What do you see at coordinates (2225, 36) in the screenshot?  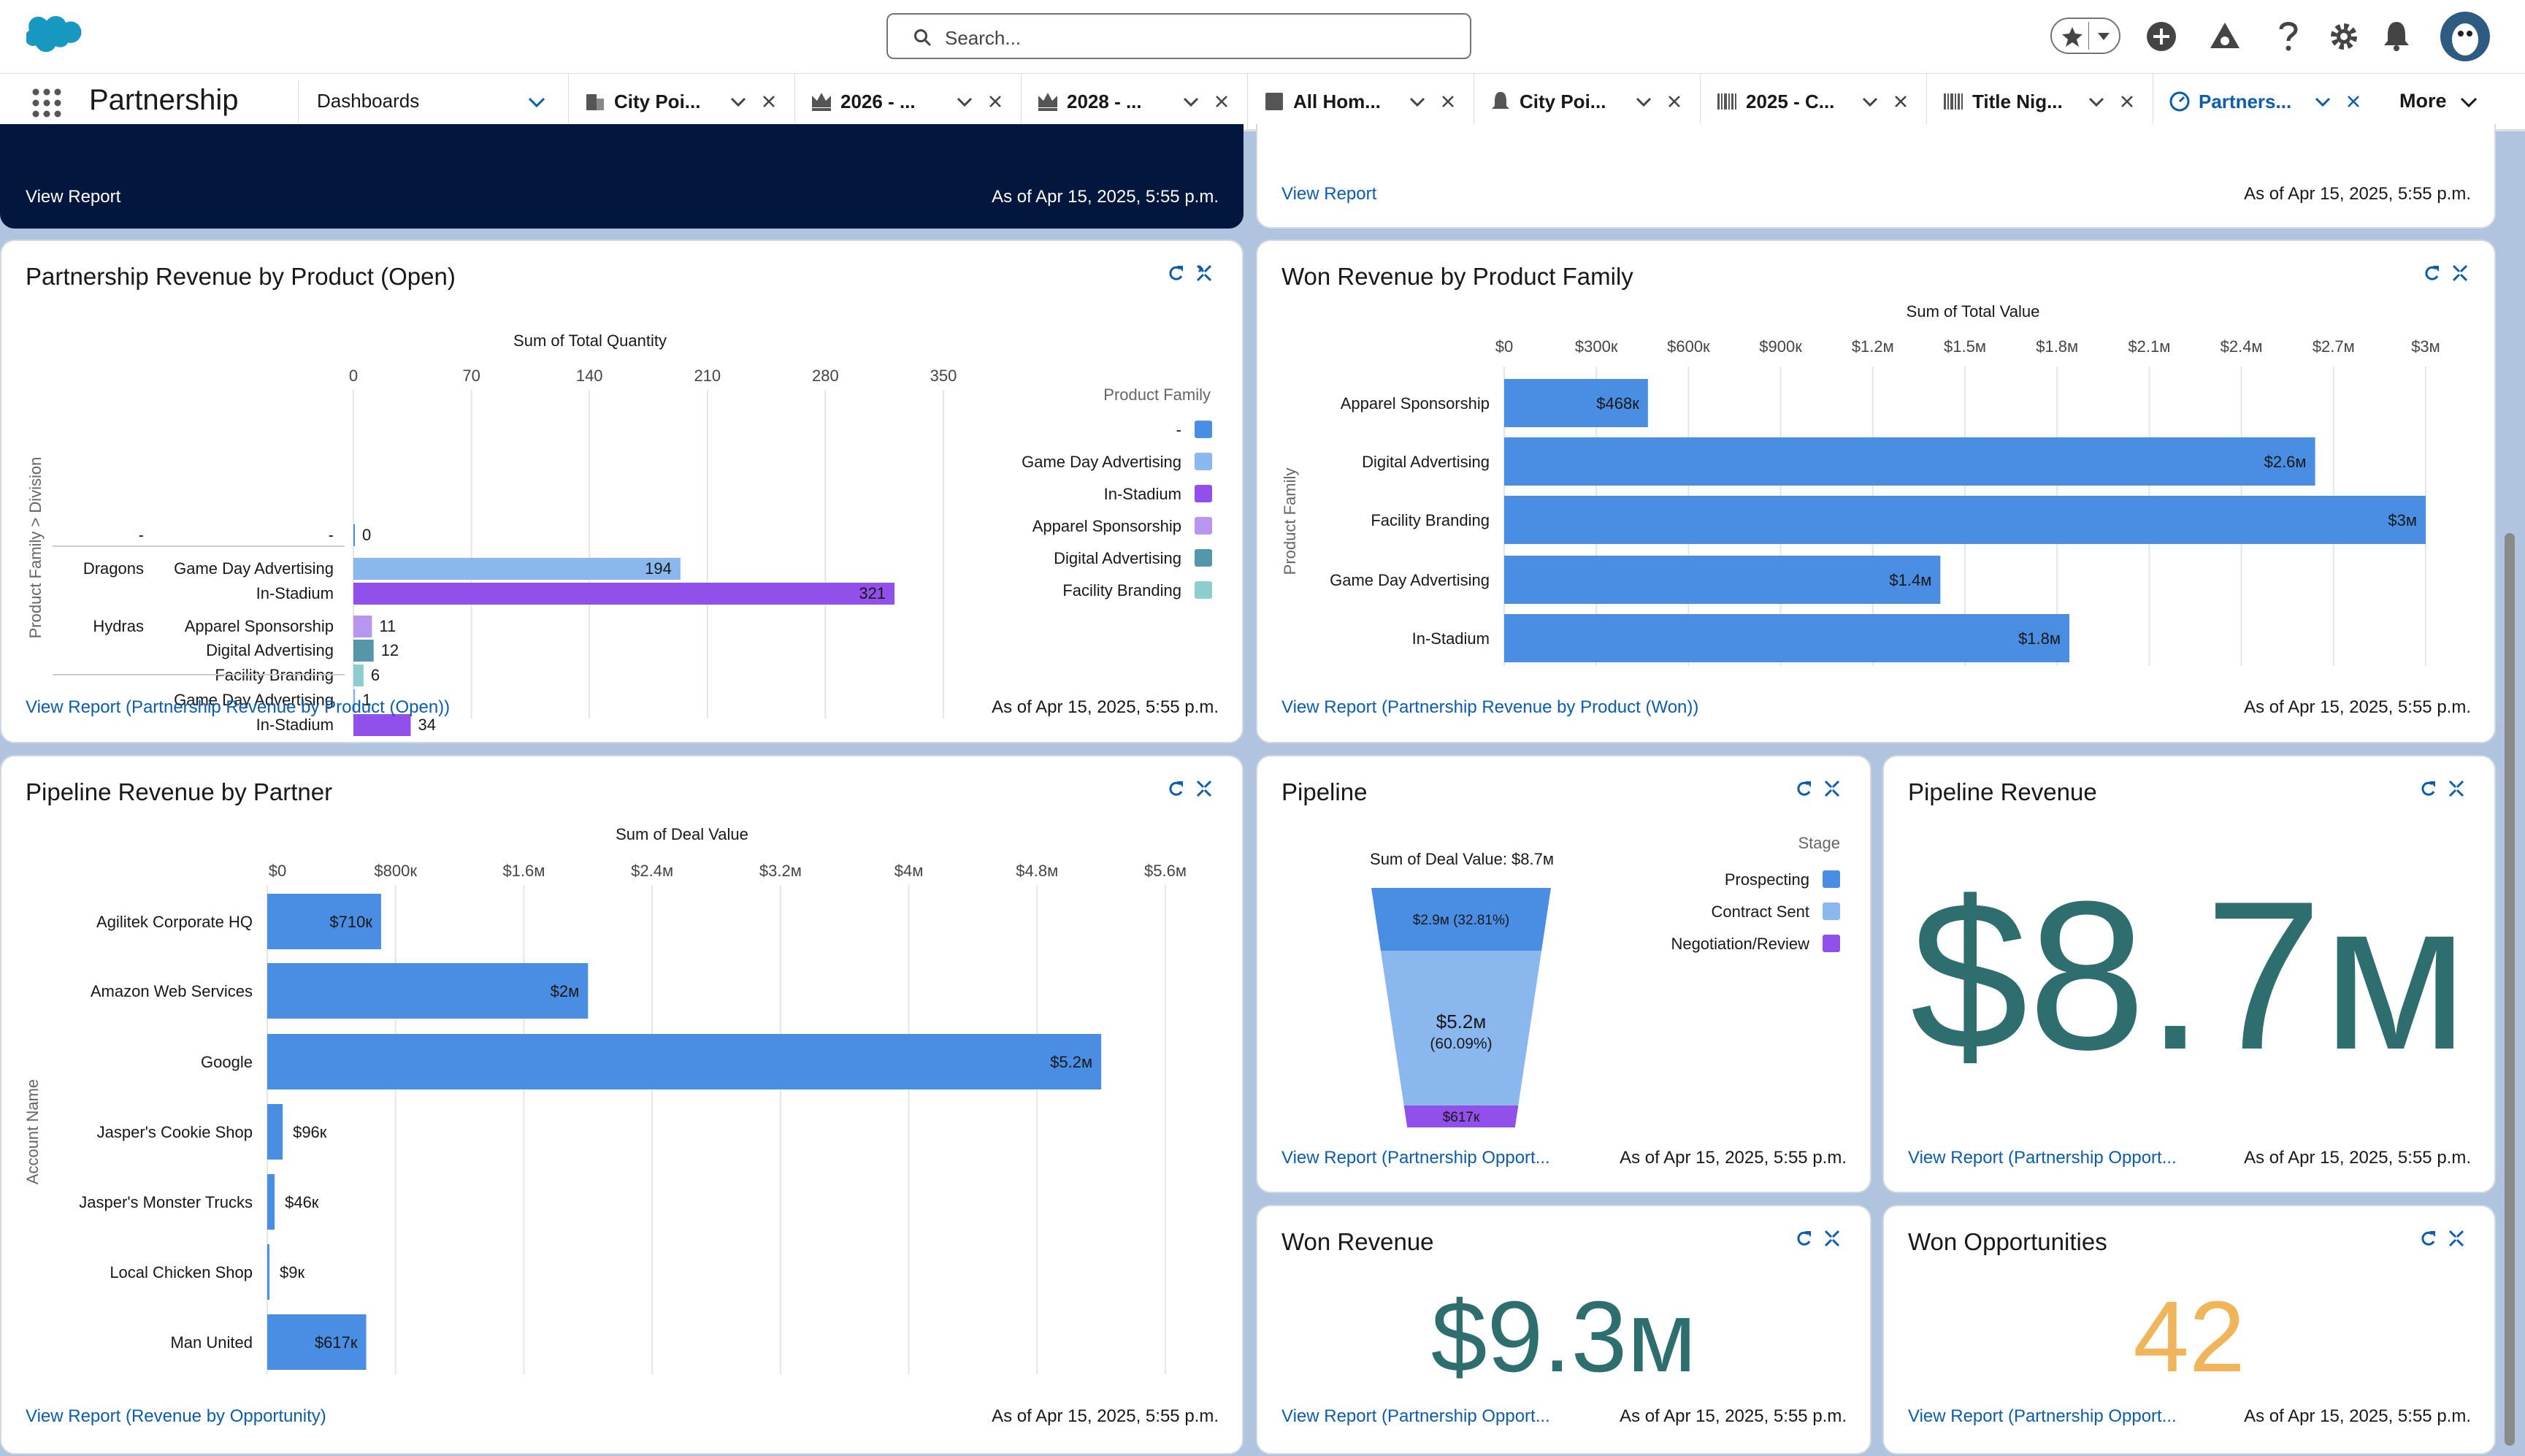 I see `trailhead-icon` at bounding box center [2225, 36].